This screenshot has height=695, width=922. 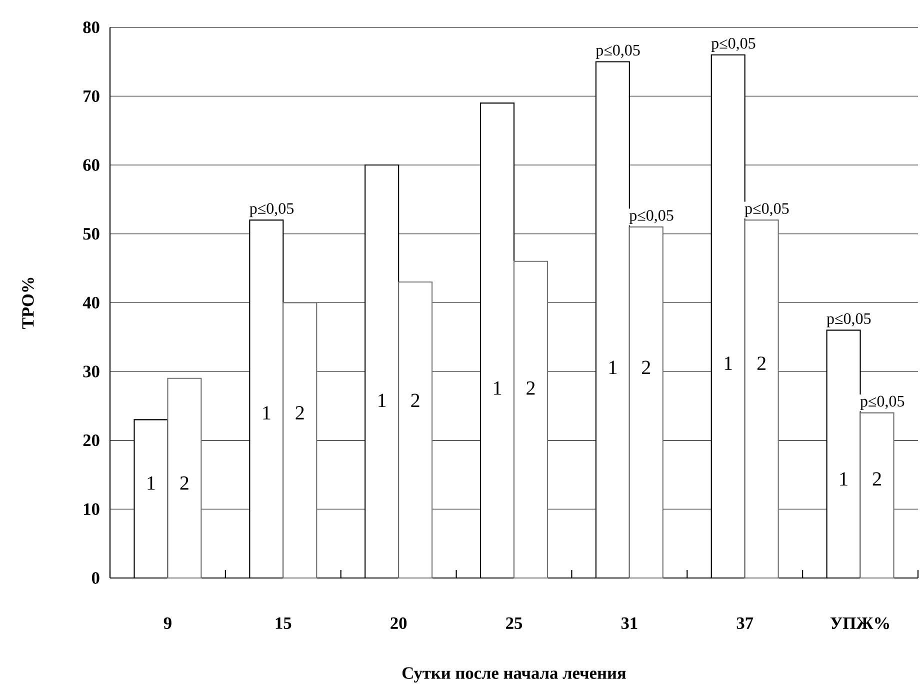 What do you see at coordinates (859, 623) in the screenshot?
I see `x-tick-label: УПЖ%` at bounding box center [859, 623].